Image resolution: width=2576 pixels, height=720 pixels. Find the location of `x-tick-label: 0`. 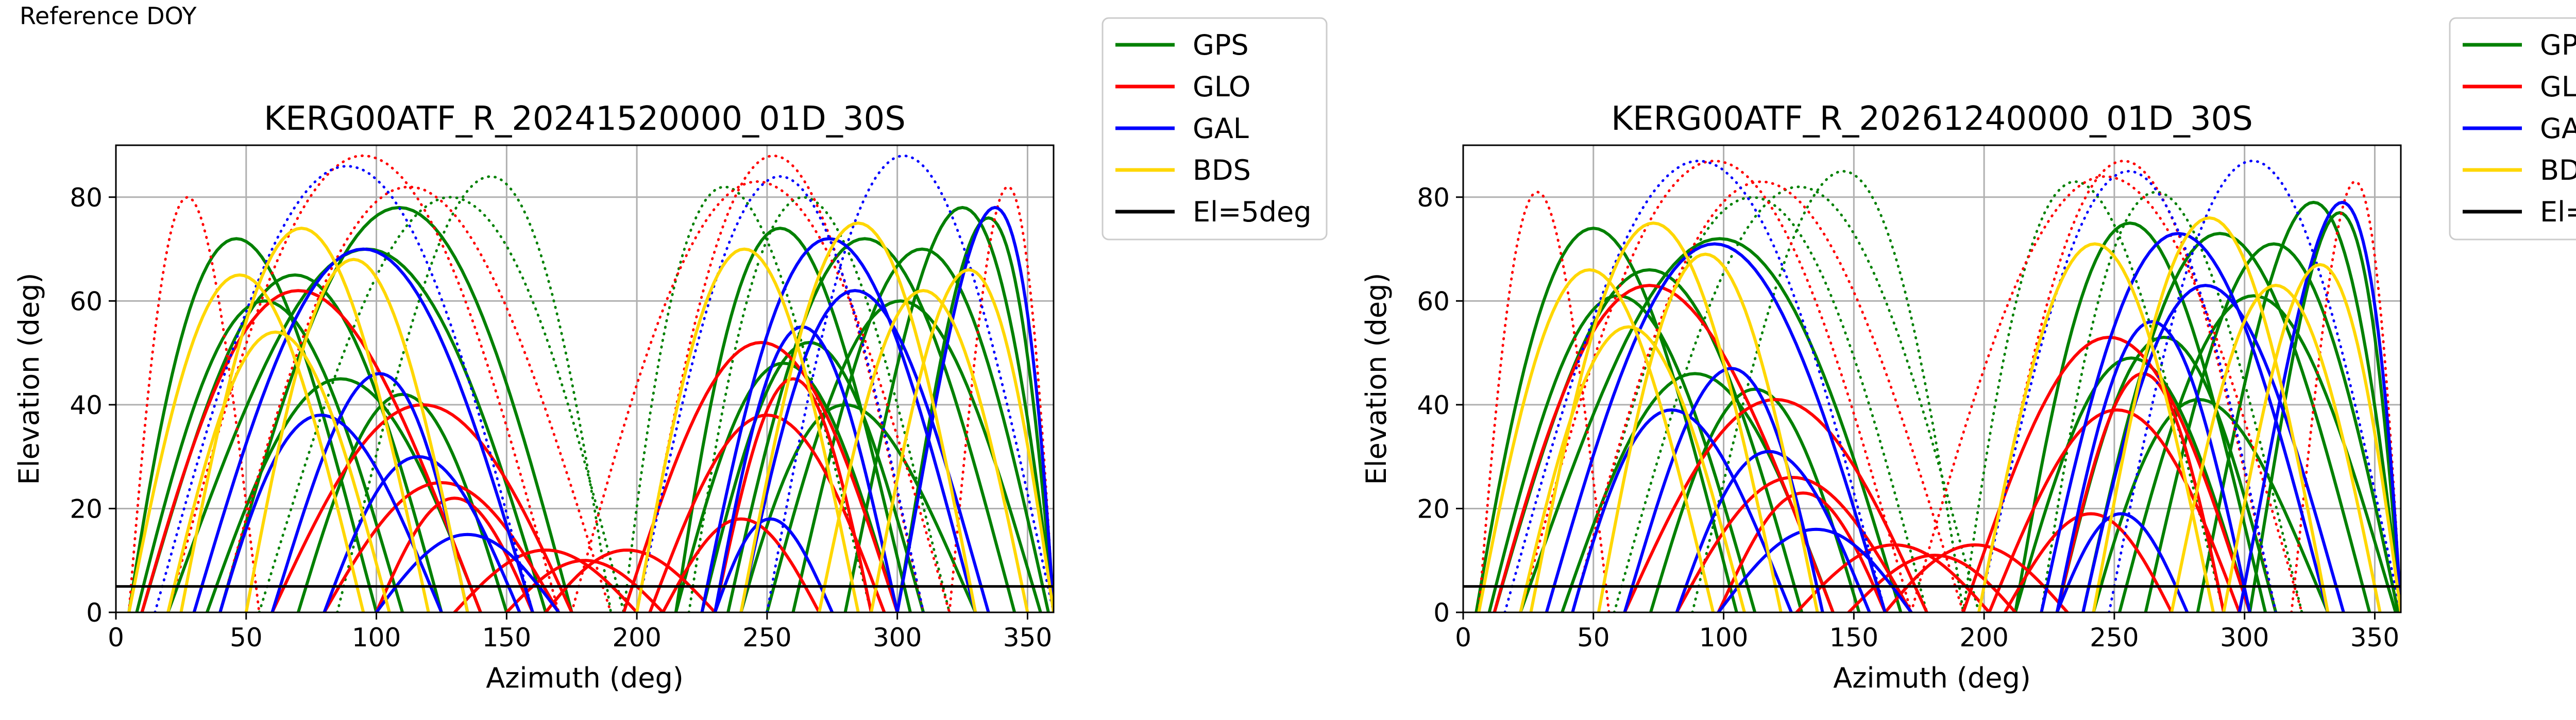

x-tick-label: 0 is located at coordinates (1463, 638).